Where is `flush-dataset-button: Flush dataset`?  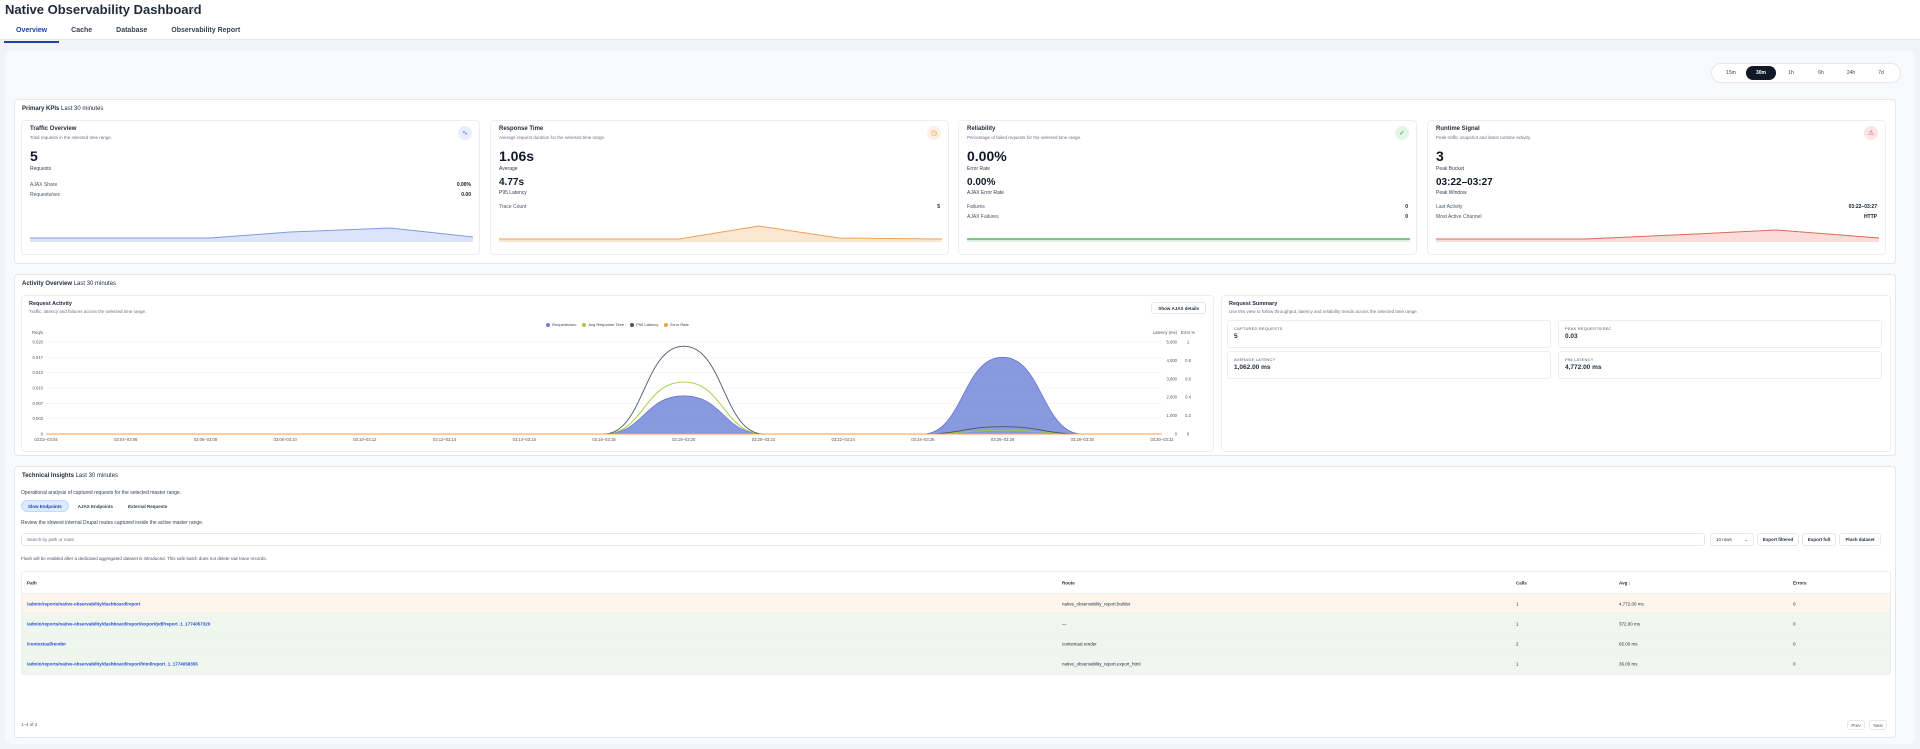 flush-dataset-button: Flush dataset is located at coordinates (1860, 539).